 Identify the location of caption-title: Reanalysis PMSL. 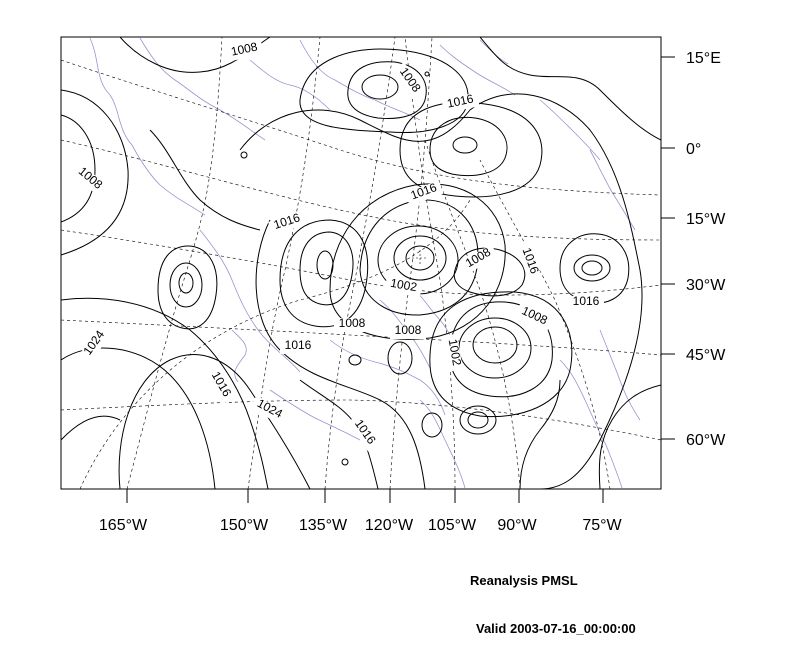
(524, 580).